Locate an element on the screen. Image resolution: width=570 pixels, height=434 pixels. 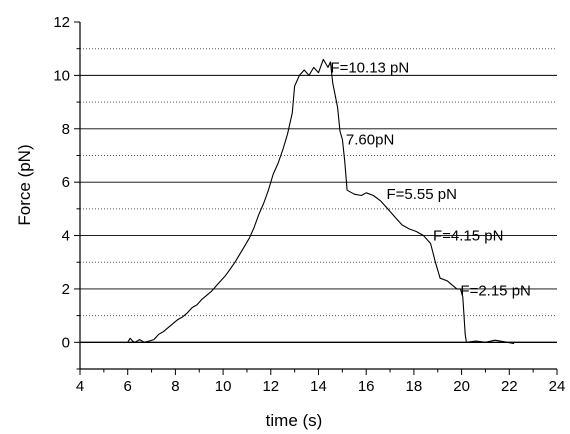
y-tick-labels: 0 2 4 6 8 10 12 is located at coordinates (61, 182).